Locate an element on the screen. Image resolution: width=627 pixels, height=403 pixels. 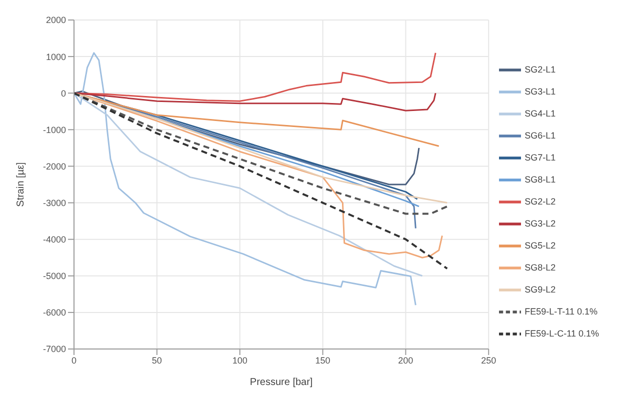
x-tick-label: 200 is located at coordinates (406, 360).